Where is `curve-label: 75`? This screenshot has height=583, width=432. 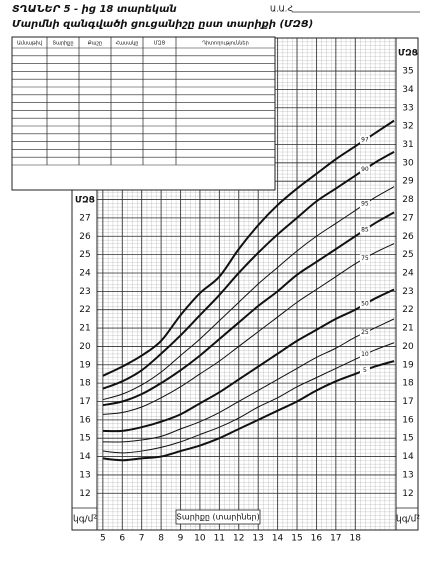 curve-label: 75 is located at coordinates (365, 258).